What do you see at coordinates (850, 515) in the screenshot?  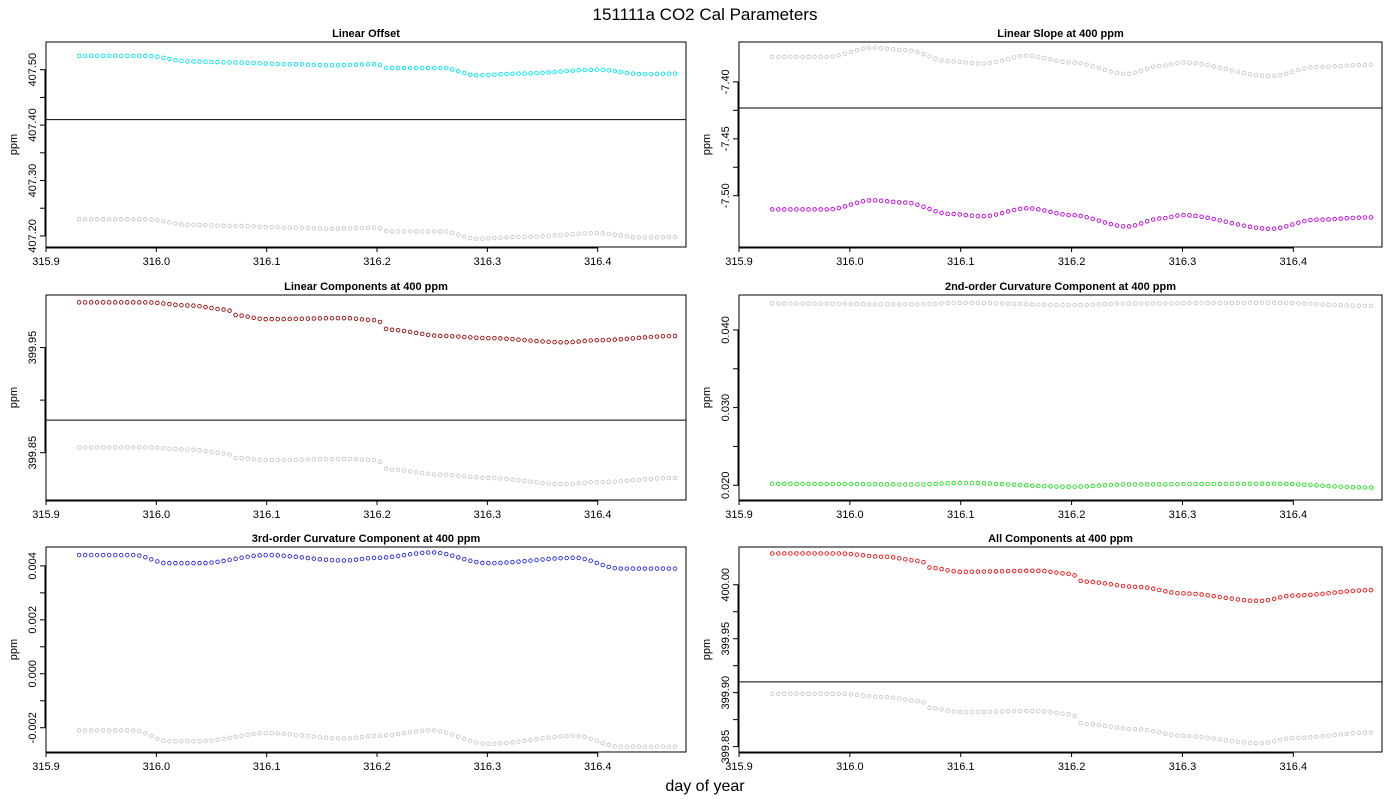 I see `x-tick-label: 316.0` at bounding box center [850, 515].